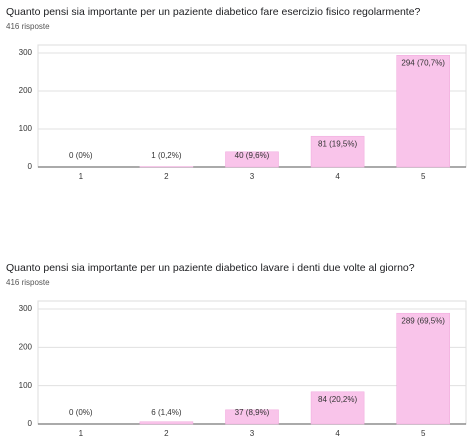 Image resolution: width=474 pixels, height=448 pixels. I want to click on value-label: 6 (1,4%), so click(166, 412).